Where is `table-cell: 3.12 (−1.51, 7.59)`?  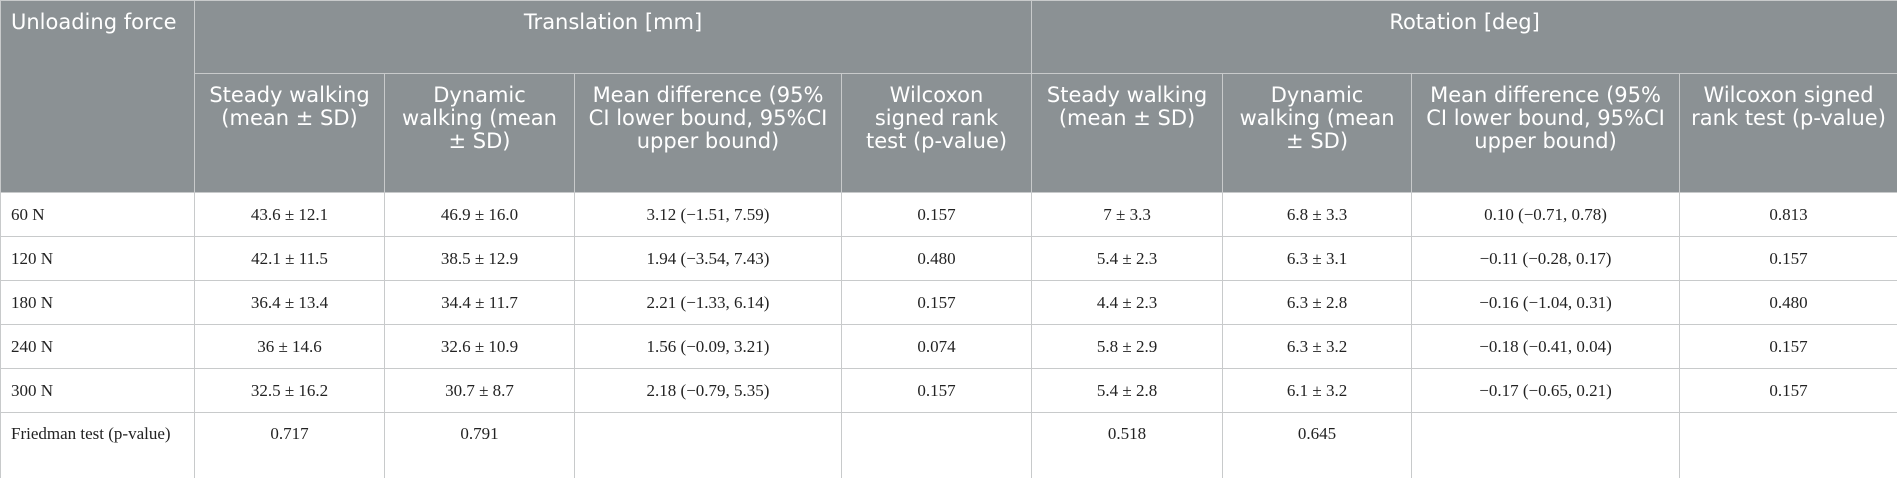
table-cell: 3.12 (−1.51, 7.59) is located at coordinates (708, 214).